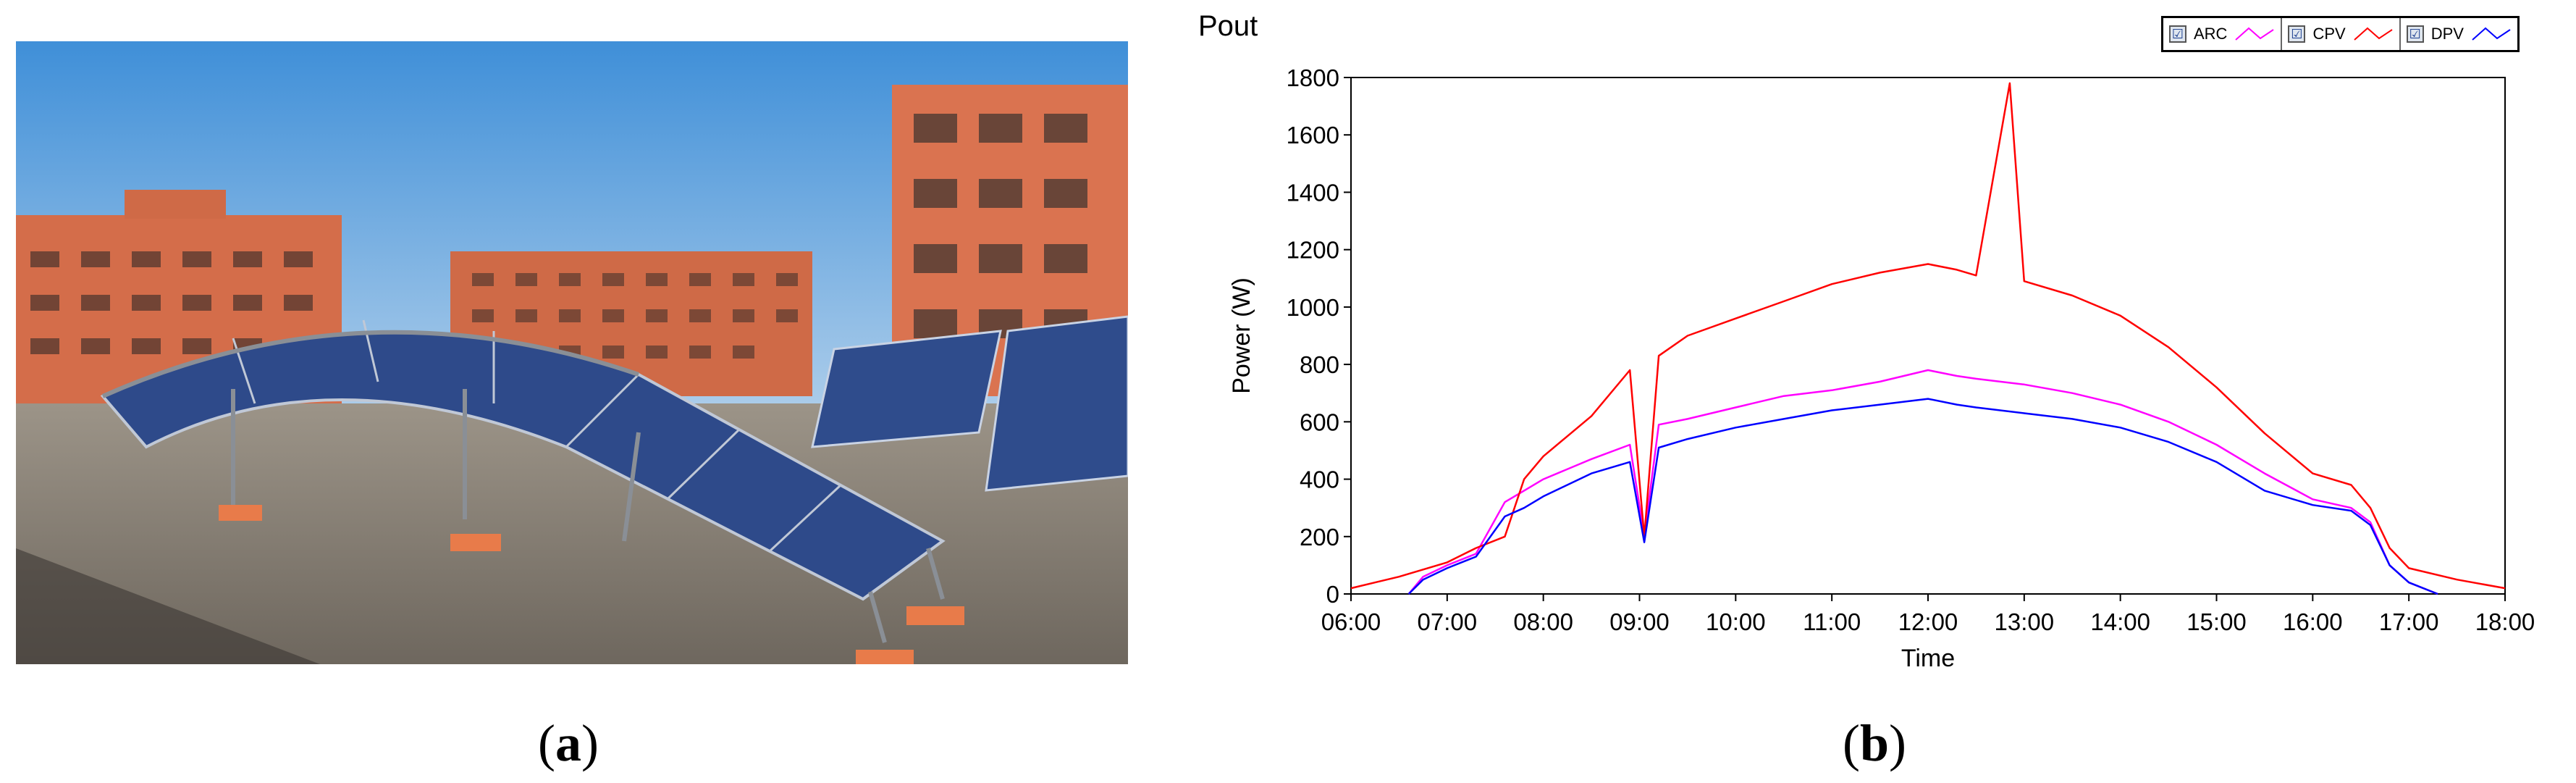 This screenshot has height=783, width=2576. I want to click on x-tick-label: 17:00, so click(2409, 621).